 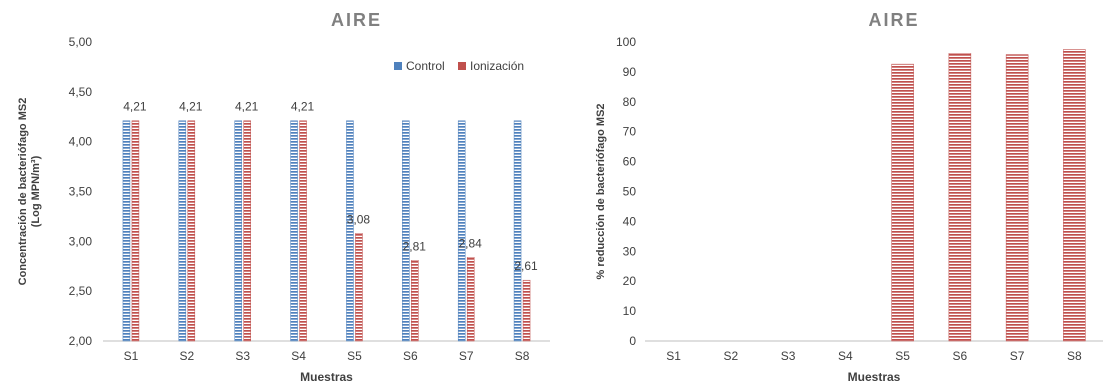 I want to click on y-tick-label: 3,00, so click(x=81, y=241).